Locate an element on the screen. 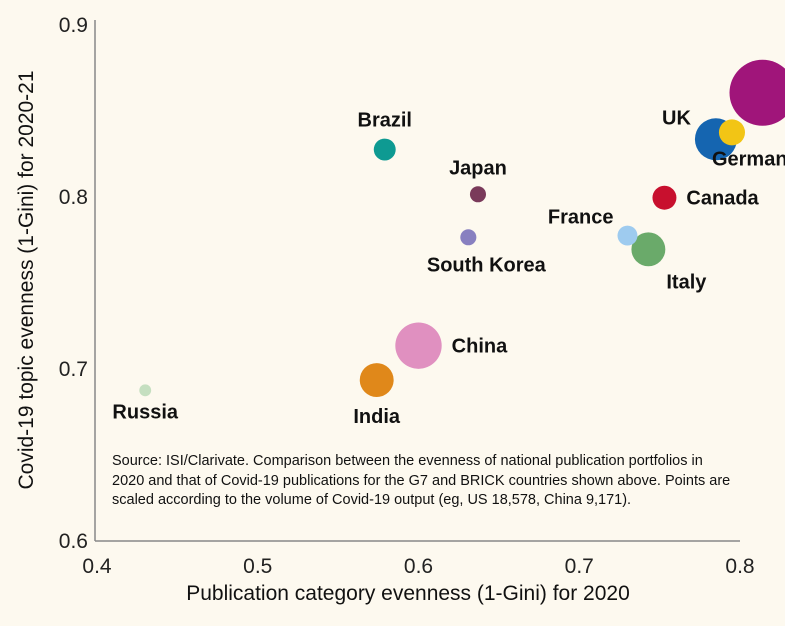 This screenshot has width=785, height=626. y-tick-label: 0.8 is located at coordinates (73, 197).